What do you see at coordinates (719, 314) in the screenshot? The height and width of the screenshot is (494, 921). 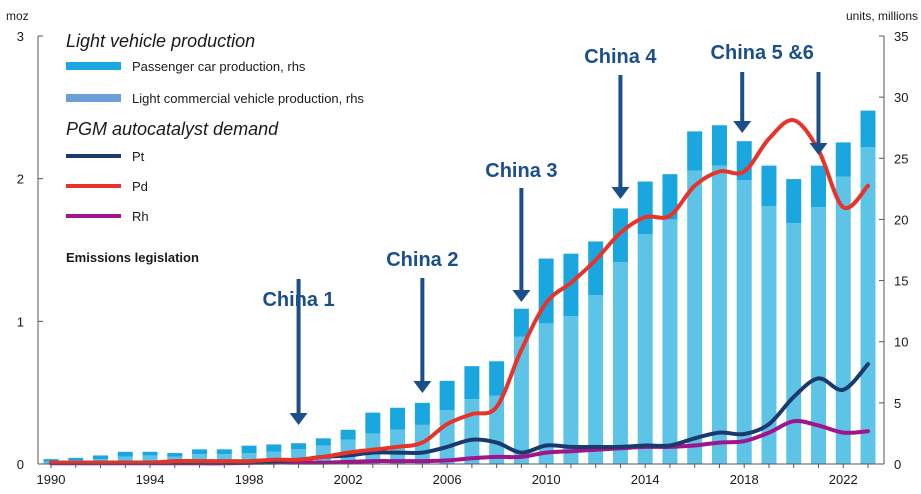 I see `bar-passenger-2017` at bounding box center [719, 314].